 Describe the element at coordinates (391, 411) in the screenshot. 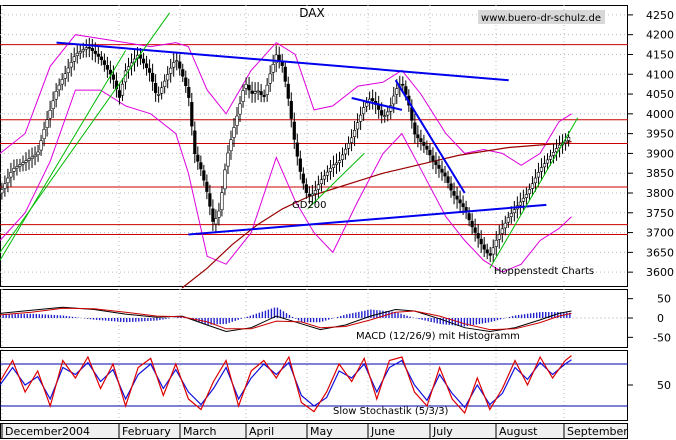

I see `stoch-label: Slow Stochastik (5/3/3)` at that location.